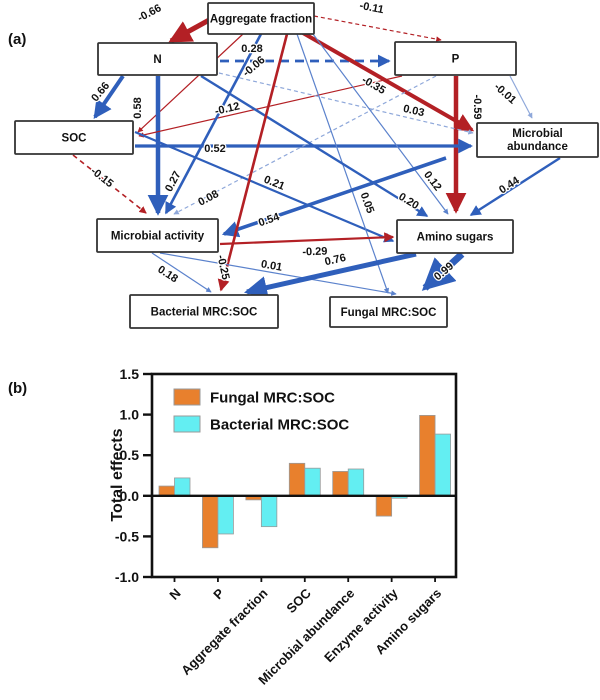 This screenshot has width=600, height=700. What do you see at coordinates (509, 185) in the screenshot?
I see `edge-label-microbial_abundance-amino_sugars: 0.44` at bounding box center [509, 185].